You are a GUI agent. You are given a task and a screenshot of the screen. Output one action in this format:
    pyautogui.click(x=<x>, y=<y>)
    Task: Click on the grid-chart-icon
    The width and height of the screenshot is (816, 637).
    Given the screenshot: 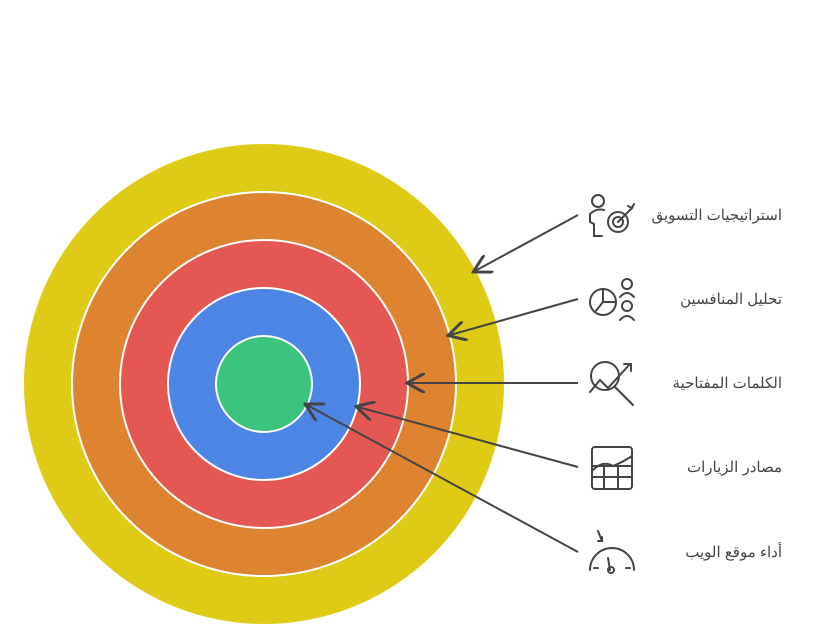 What is the action you would take?
    pyautogui.click(x=612, y=468)
    